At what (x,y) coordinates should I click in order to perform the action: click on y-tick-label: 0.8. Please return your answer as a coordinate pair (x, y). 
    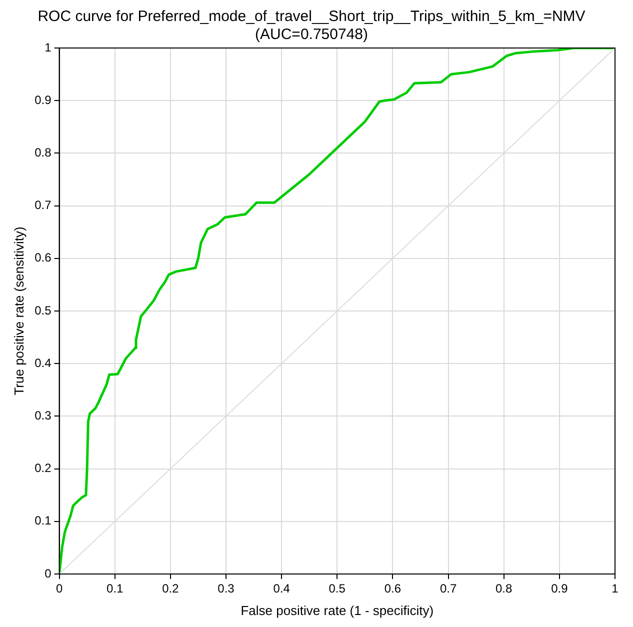
    Looking at the image, I should click on (43, 153).